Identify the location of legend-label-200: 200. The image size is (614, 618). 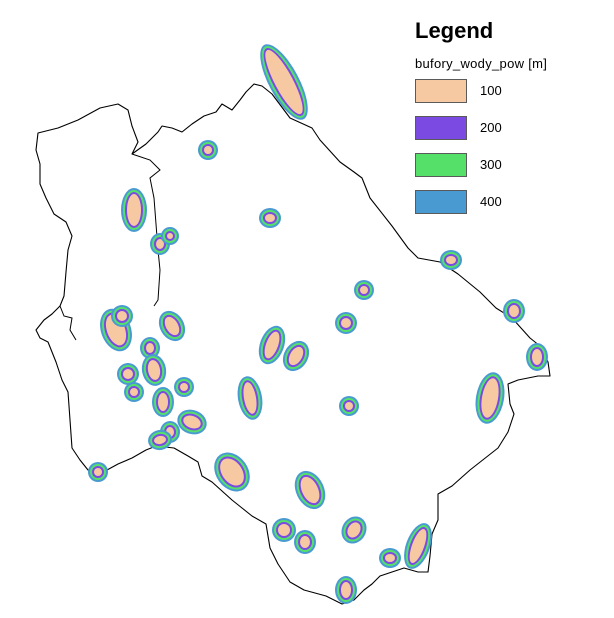
(491, 127).